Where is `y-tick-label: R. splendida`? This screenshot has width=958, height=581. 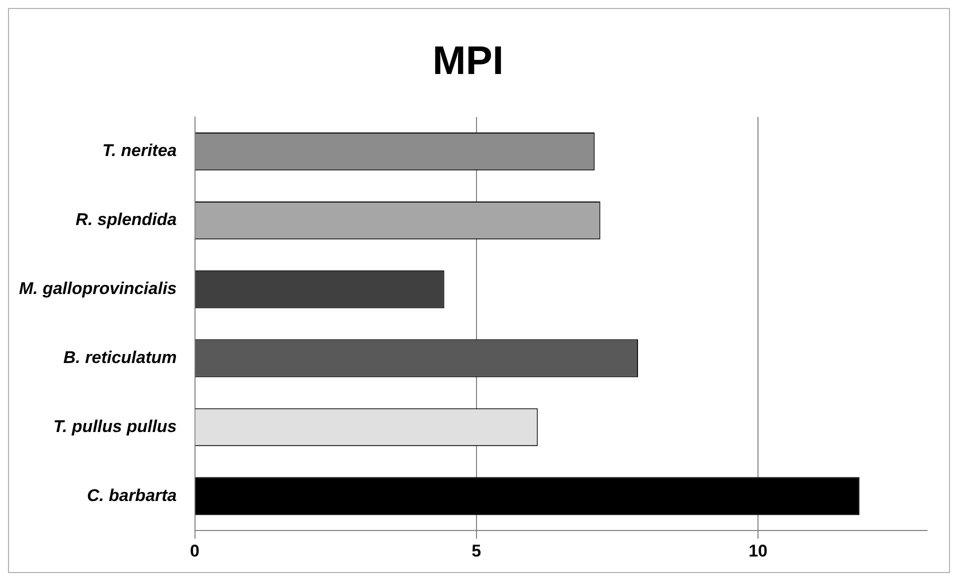 y-tick-label: R. splendida is located at coordinates (126, 220).